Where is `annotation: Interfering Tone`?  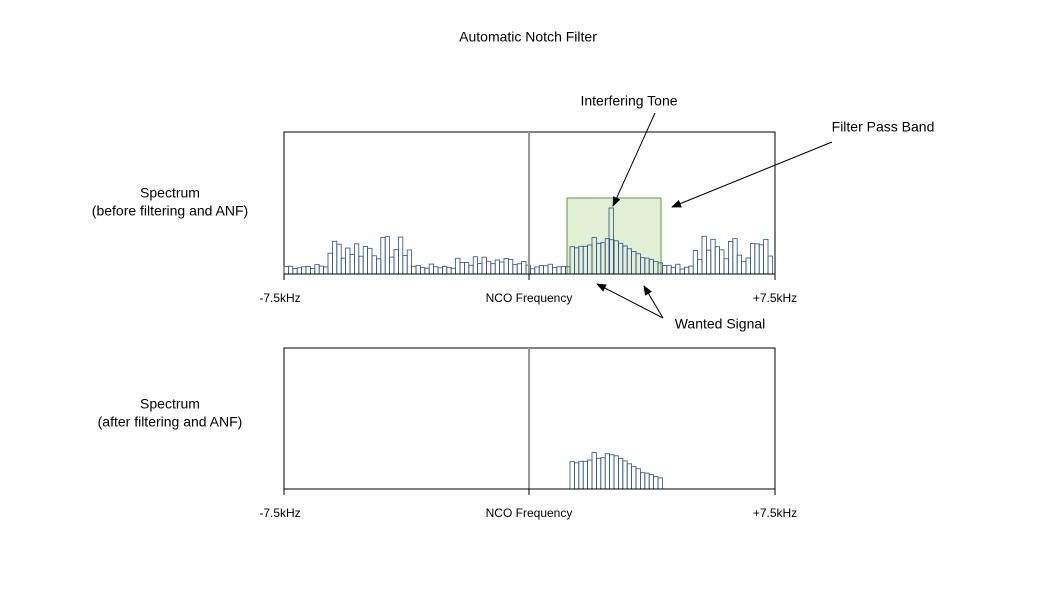
annotation: Interfering Tone is located at coordinates (628, 101).